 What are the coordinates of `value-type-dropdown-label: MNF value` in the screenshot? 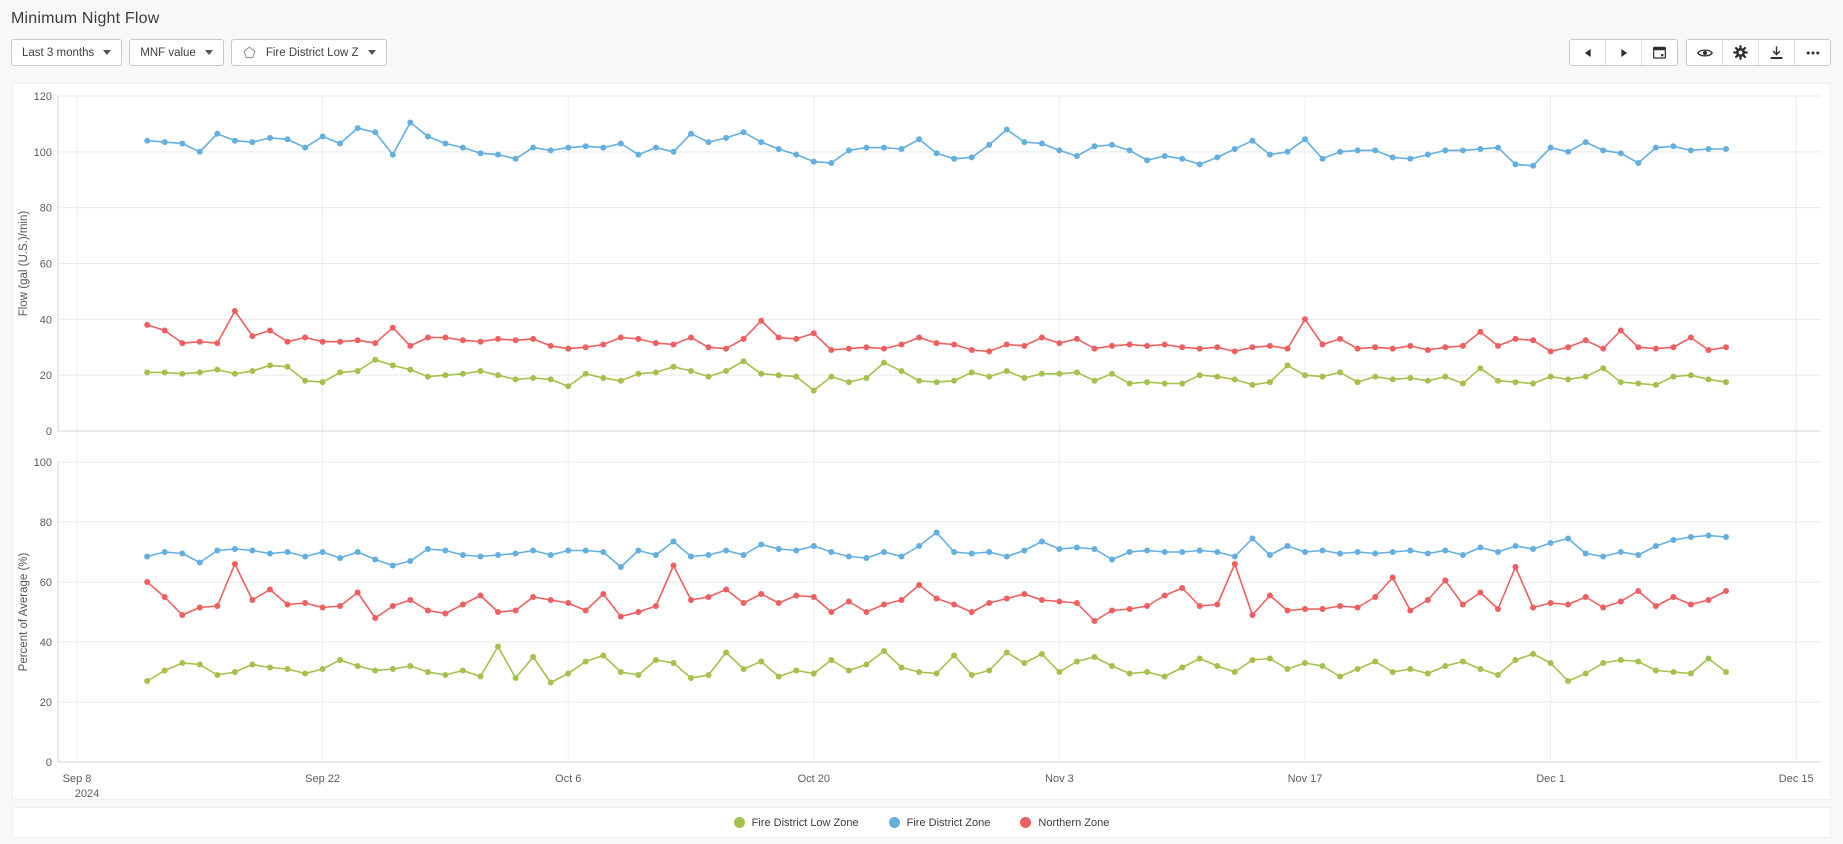 It's located at (168, 52).